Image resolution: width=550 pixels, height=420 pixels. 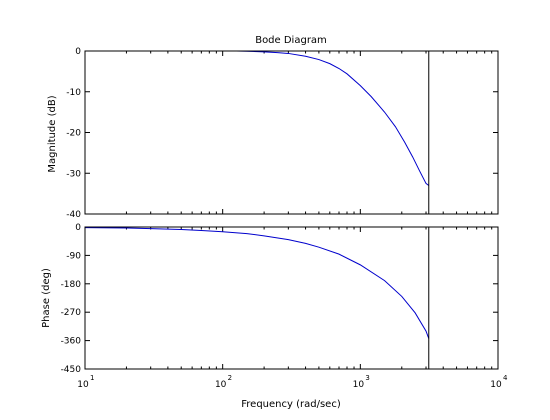 What do you see at coordinates (71, 342) in the screenshot?
I see `y-tick-label: -360` at bounding box center [71, 342].